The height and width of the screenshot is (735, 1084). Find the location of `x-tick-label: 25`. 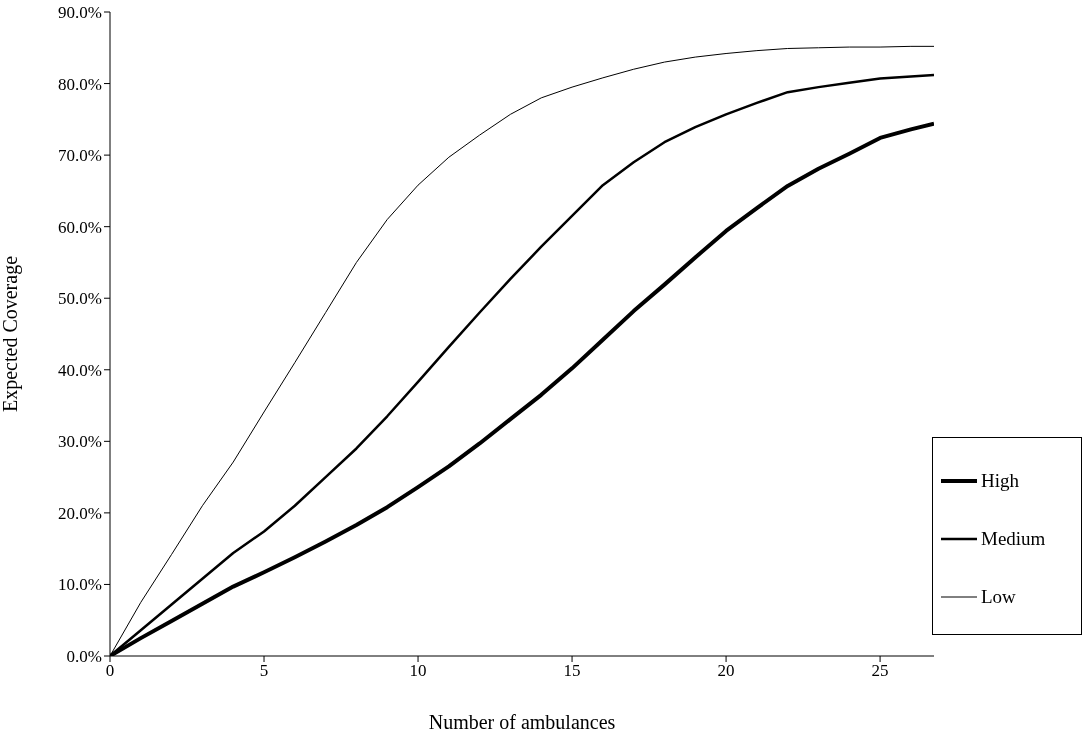

x-tick-label: 25 is located at coordinates (880, 671).